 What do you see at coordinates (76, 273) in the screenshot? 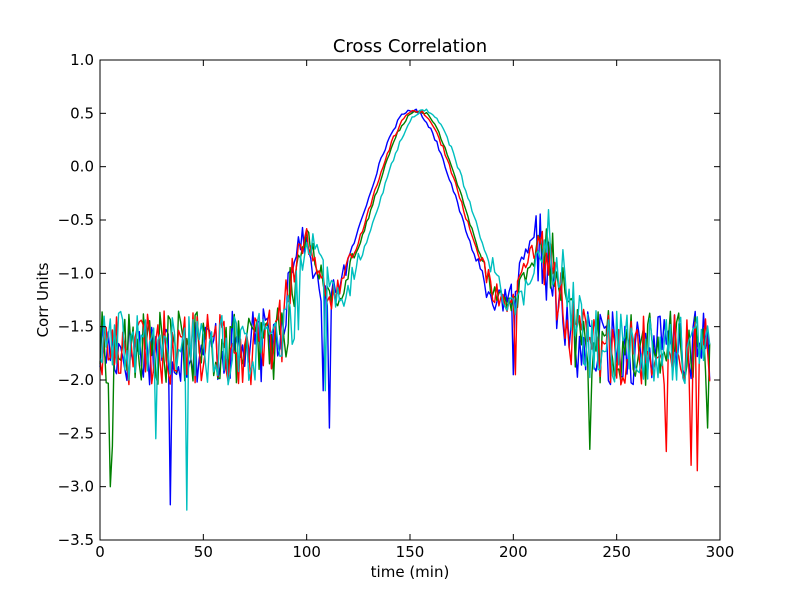
I see `y-tick-label: −1.0` at bounding box center [76, 273].